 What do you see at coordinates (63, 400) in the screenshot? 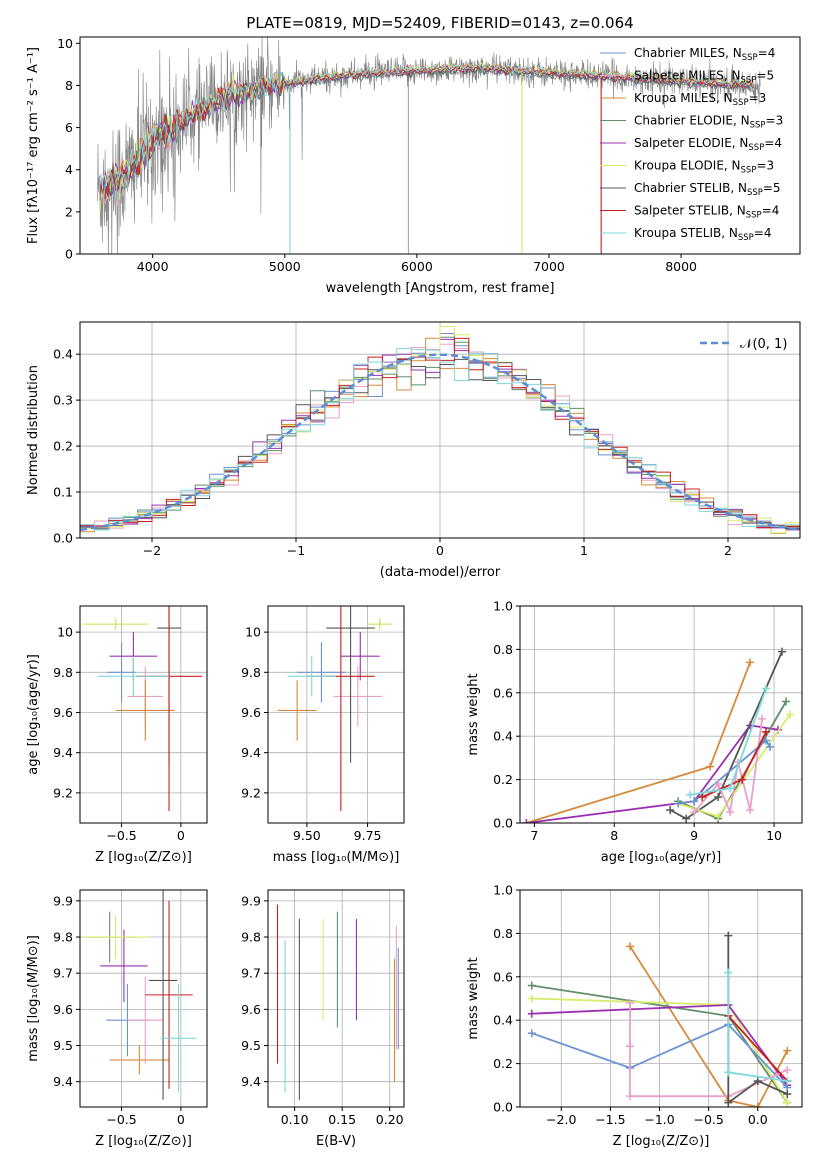
I see `y-tick-label: 0.3` at bounding box center [63, 400].